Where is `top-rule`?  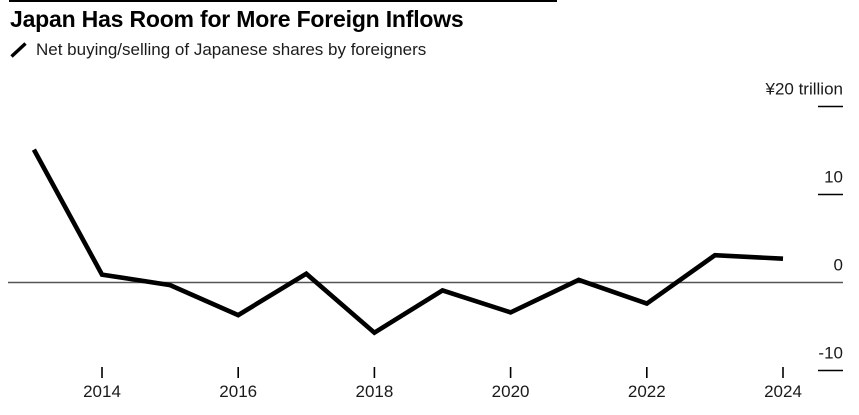
top-rule is located at coordinates (283, 1).